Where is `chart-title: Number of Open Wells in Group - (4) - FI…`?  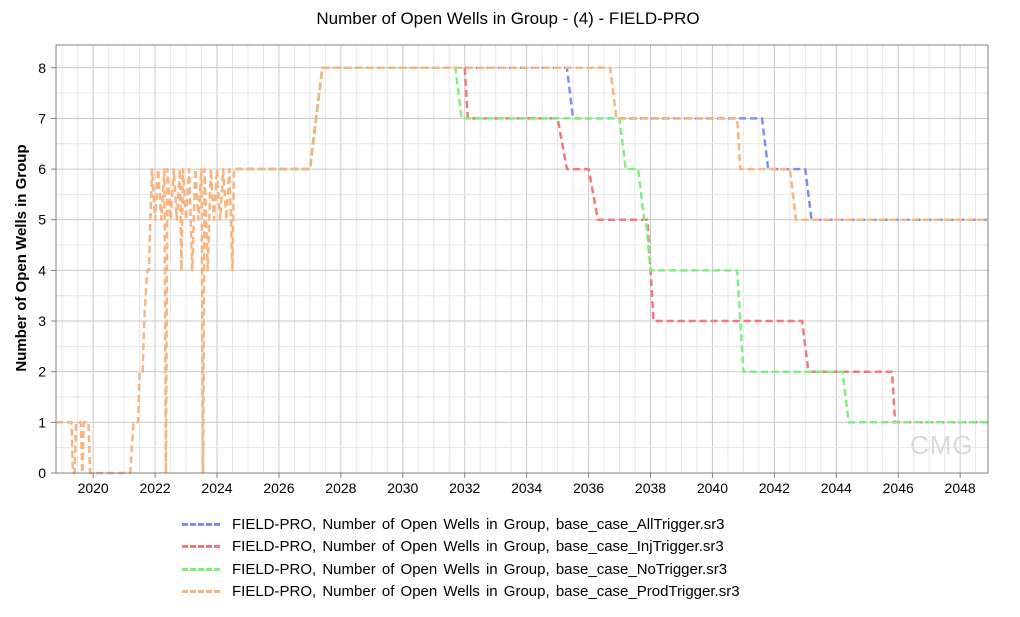
chart-title: Number of Open Wells in Group - (4) - FI… is located at coordinates (507, 18).